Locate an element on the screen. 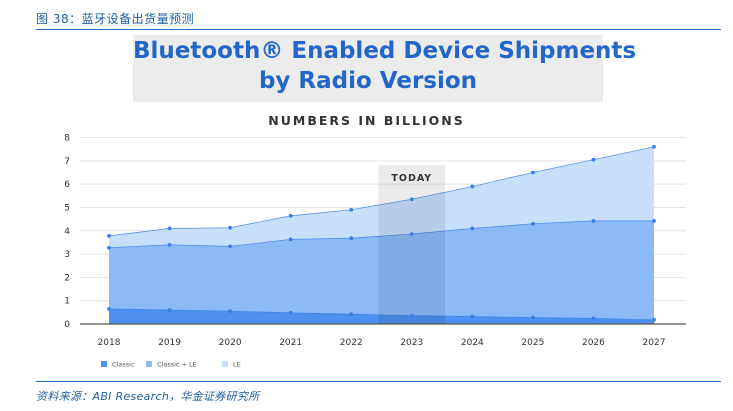 This screenshot has height=411, width=733. line-classic is located at coordinates (381, 314).